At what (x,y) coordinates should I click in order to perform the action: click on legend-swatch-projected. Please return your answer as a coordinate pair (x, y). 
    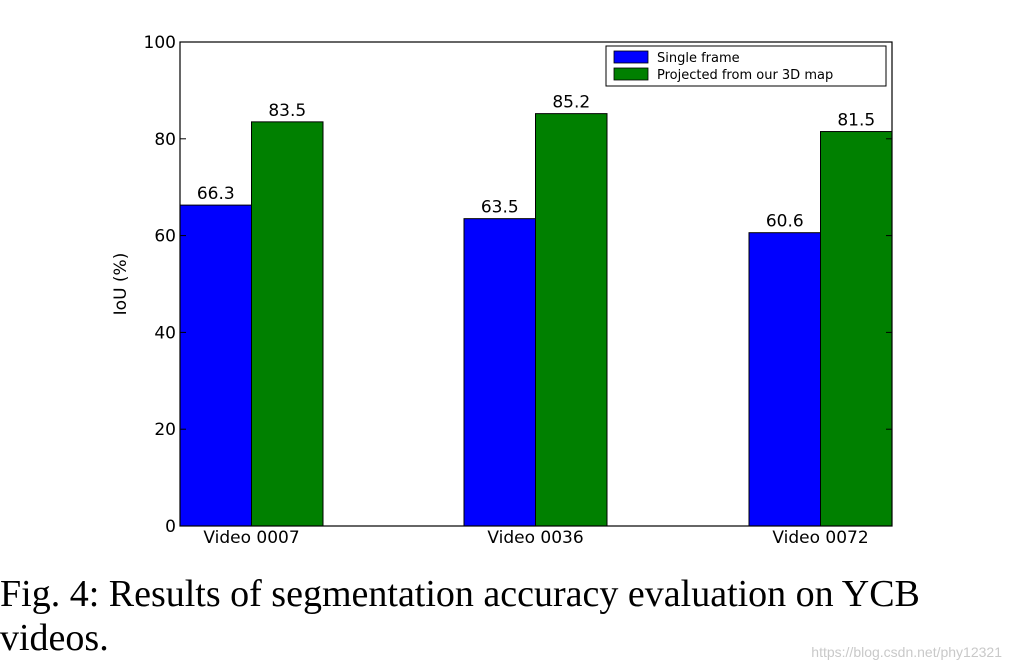
    Looking at the image, I should click on (631, 74).